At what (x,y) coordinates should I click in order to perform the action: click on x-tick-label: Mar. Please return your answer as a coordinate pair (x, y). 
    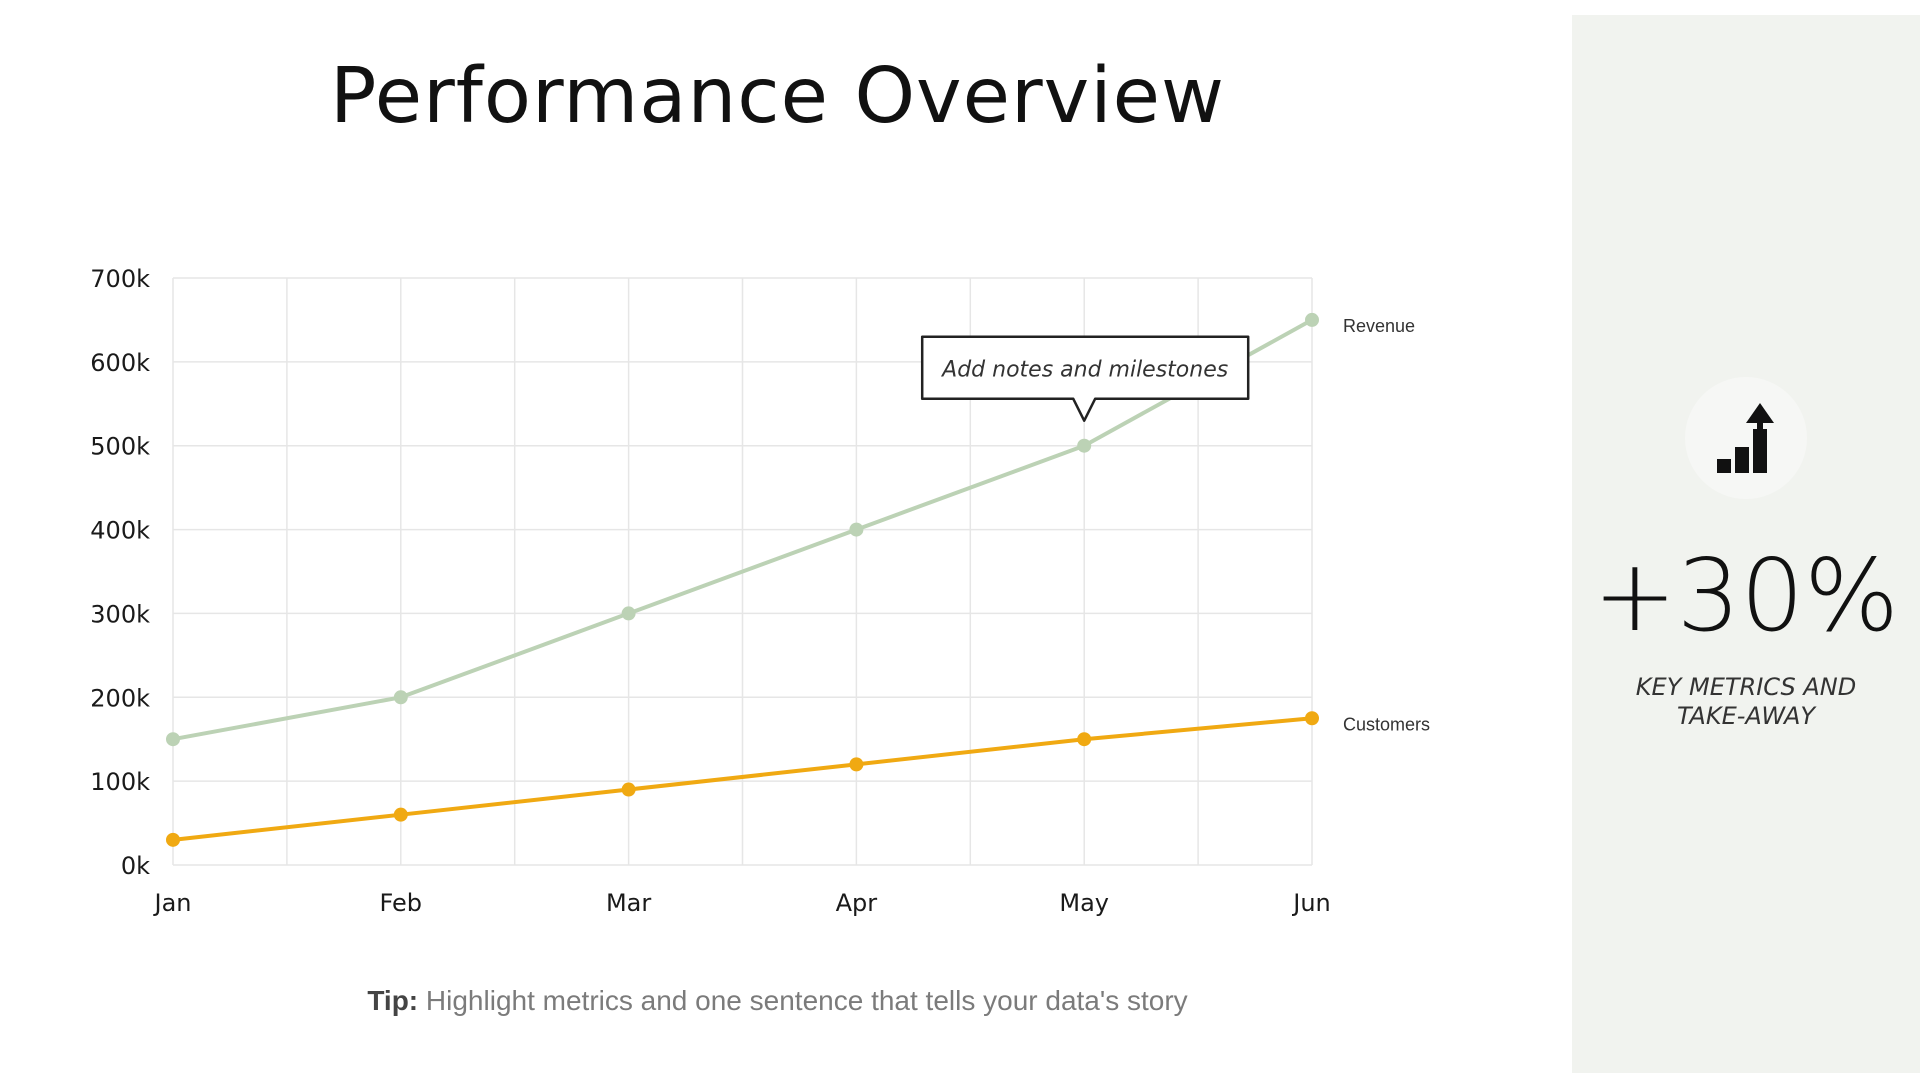
    Looking at the image, I should click on (628, 903).